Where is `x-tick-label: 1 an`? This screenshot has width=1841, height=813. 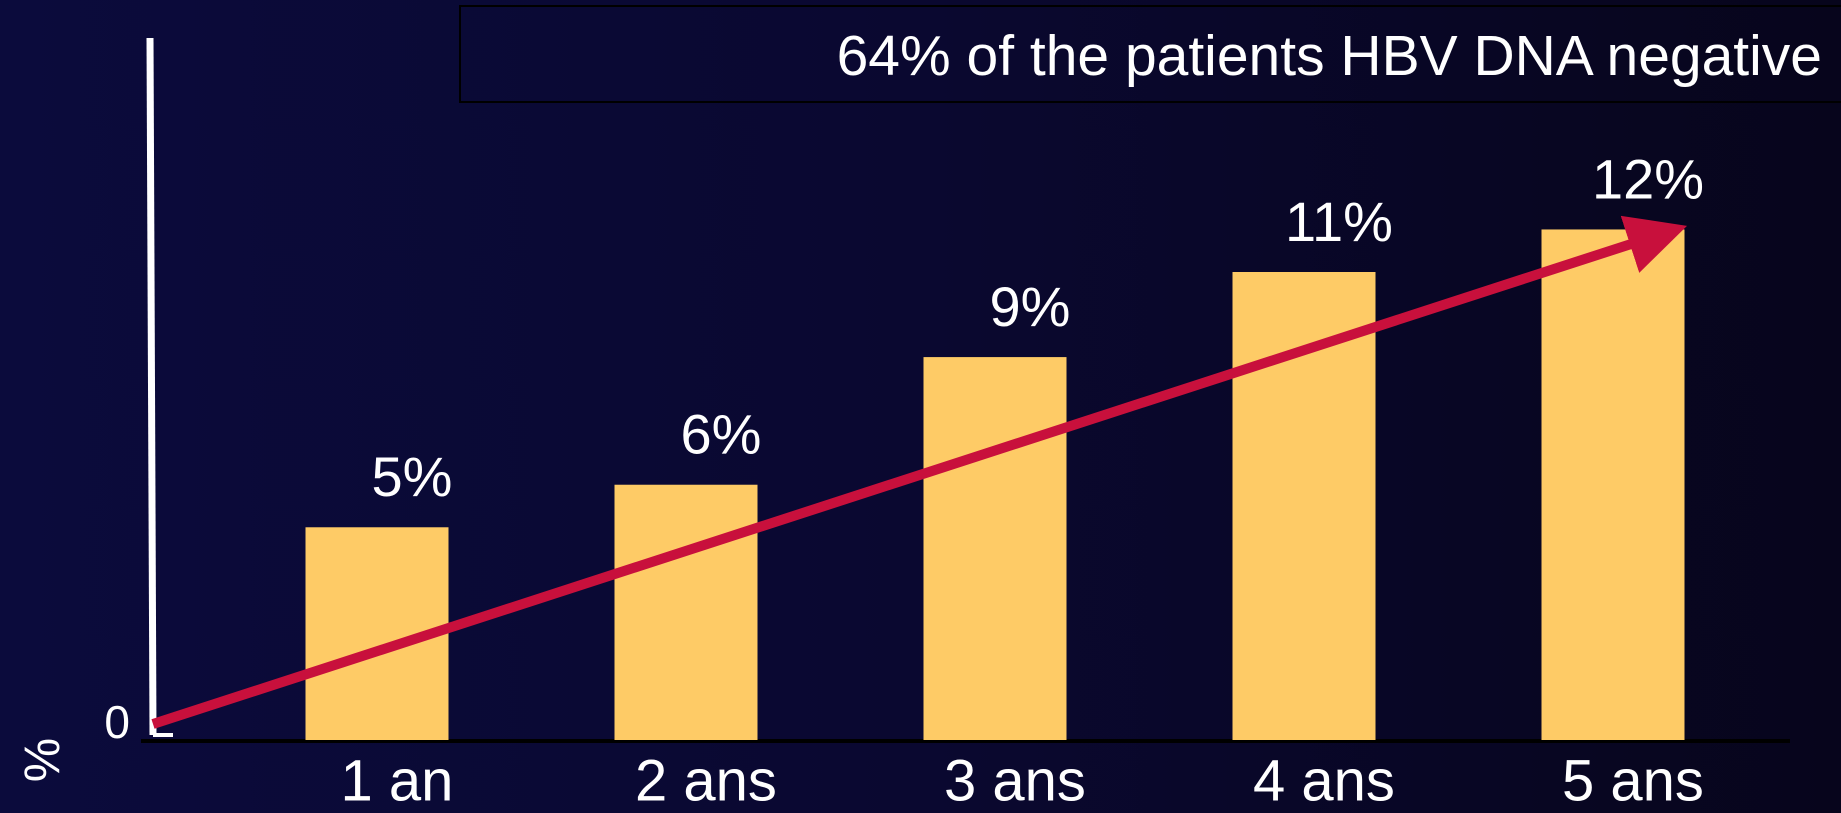 x-tick-label: 1 an is located at coordinates (397, 780).